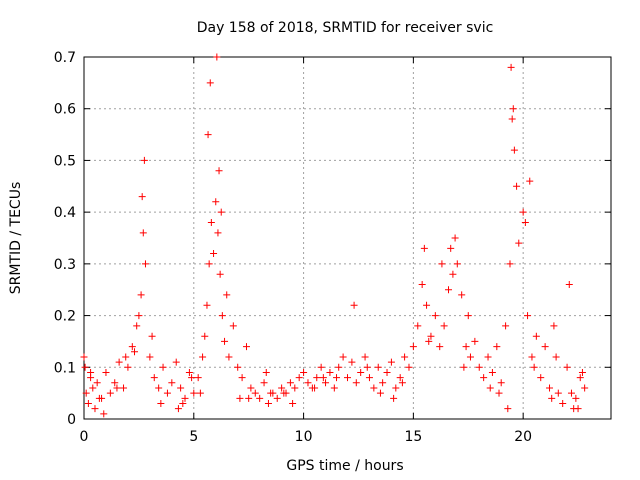 This screenshot has width=640, height=480. What do you see at coordinates (65, 213) in the screenshot?
I see `y-tick-label: 0.4` at bounding box center [65, 213].